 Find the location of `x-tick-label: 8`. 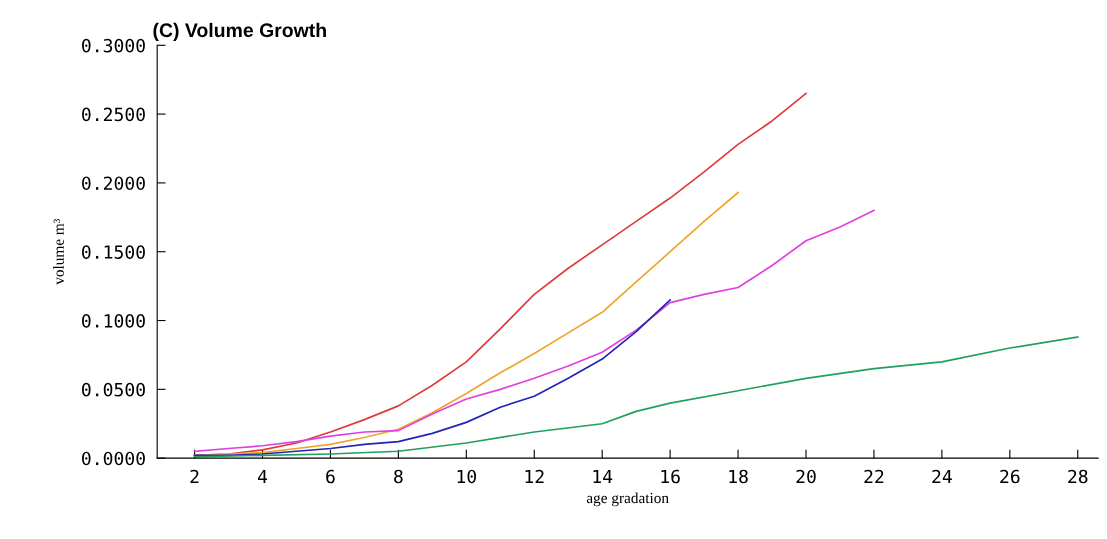

x-tick-label: 8 is located at coordinates (398, 476).